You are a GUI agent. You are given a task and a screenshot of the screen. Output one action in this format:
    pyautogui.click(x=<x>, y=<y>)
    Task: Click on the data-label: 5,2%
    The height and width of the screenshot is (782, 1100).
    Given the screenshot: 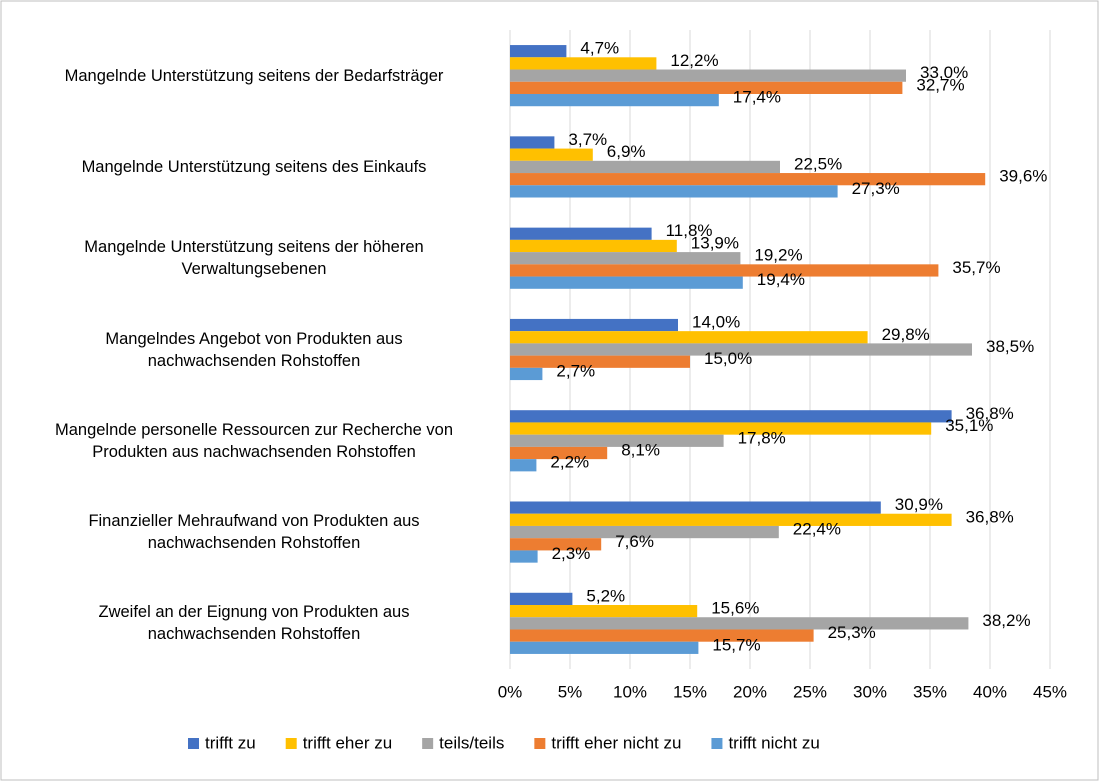 What is the action you would take?
    pyautogui.click(x=605, y=595)
    